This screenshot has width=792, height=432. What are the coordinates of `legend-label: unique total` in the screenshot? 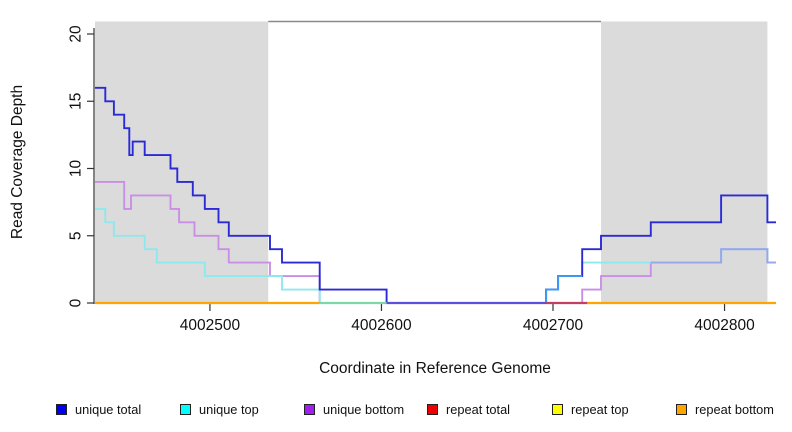 It's located at (108, 409).